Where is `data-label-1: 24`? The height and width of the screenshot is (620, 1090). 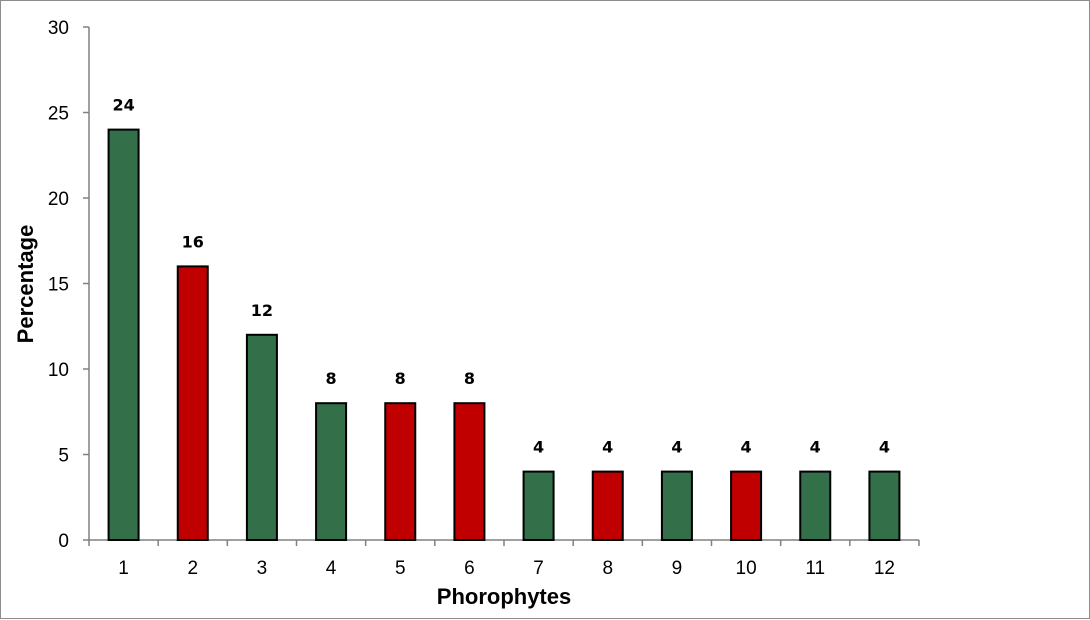
data-label-1: 24 is located at coordinates (123, 105).